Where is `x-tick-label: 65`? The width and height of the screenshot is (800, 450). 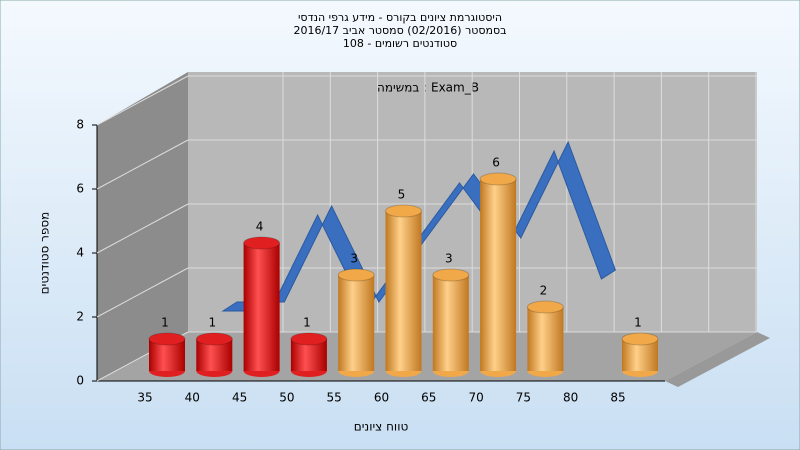 x-tick-label: 65 is located at coordinates (428, 398).